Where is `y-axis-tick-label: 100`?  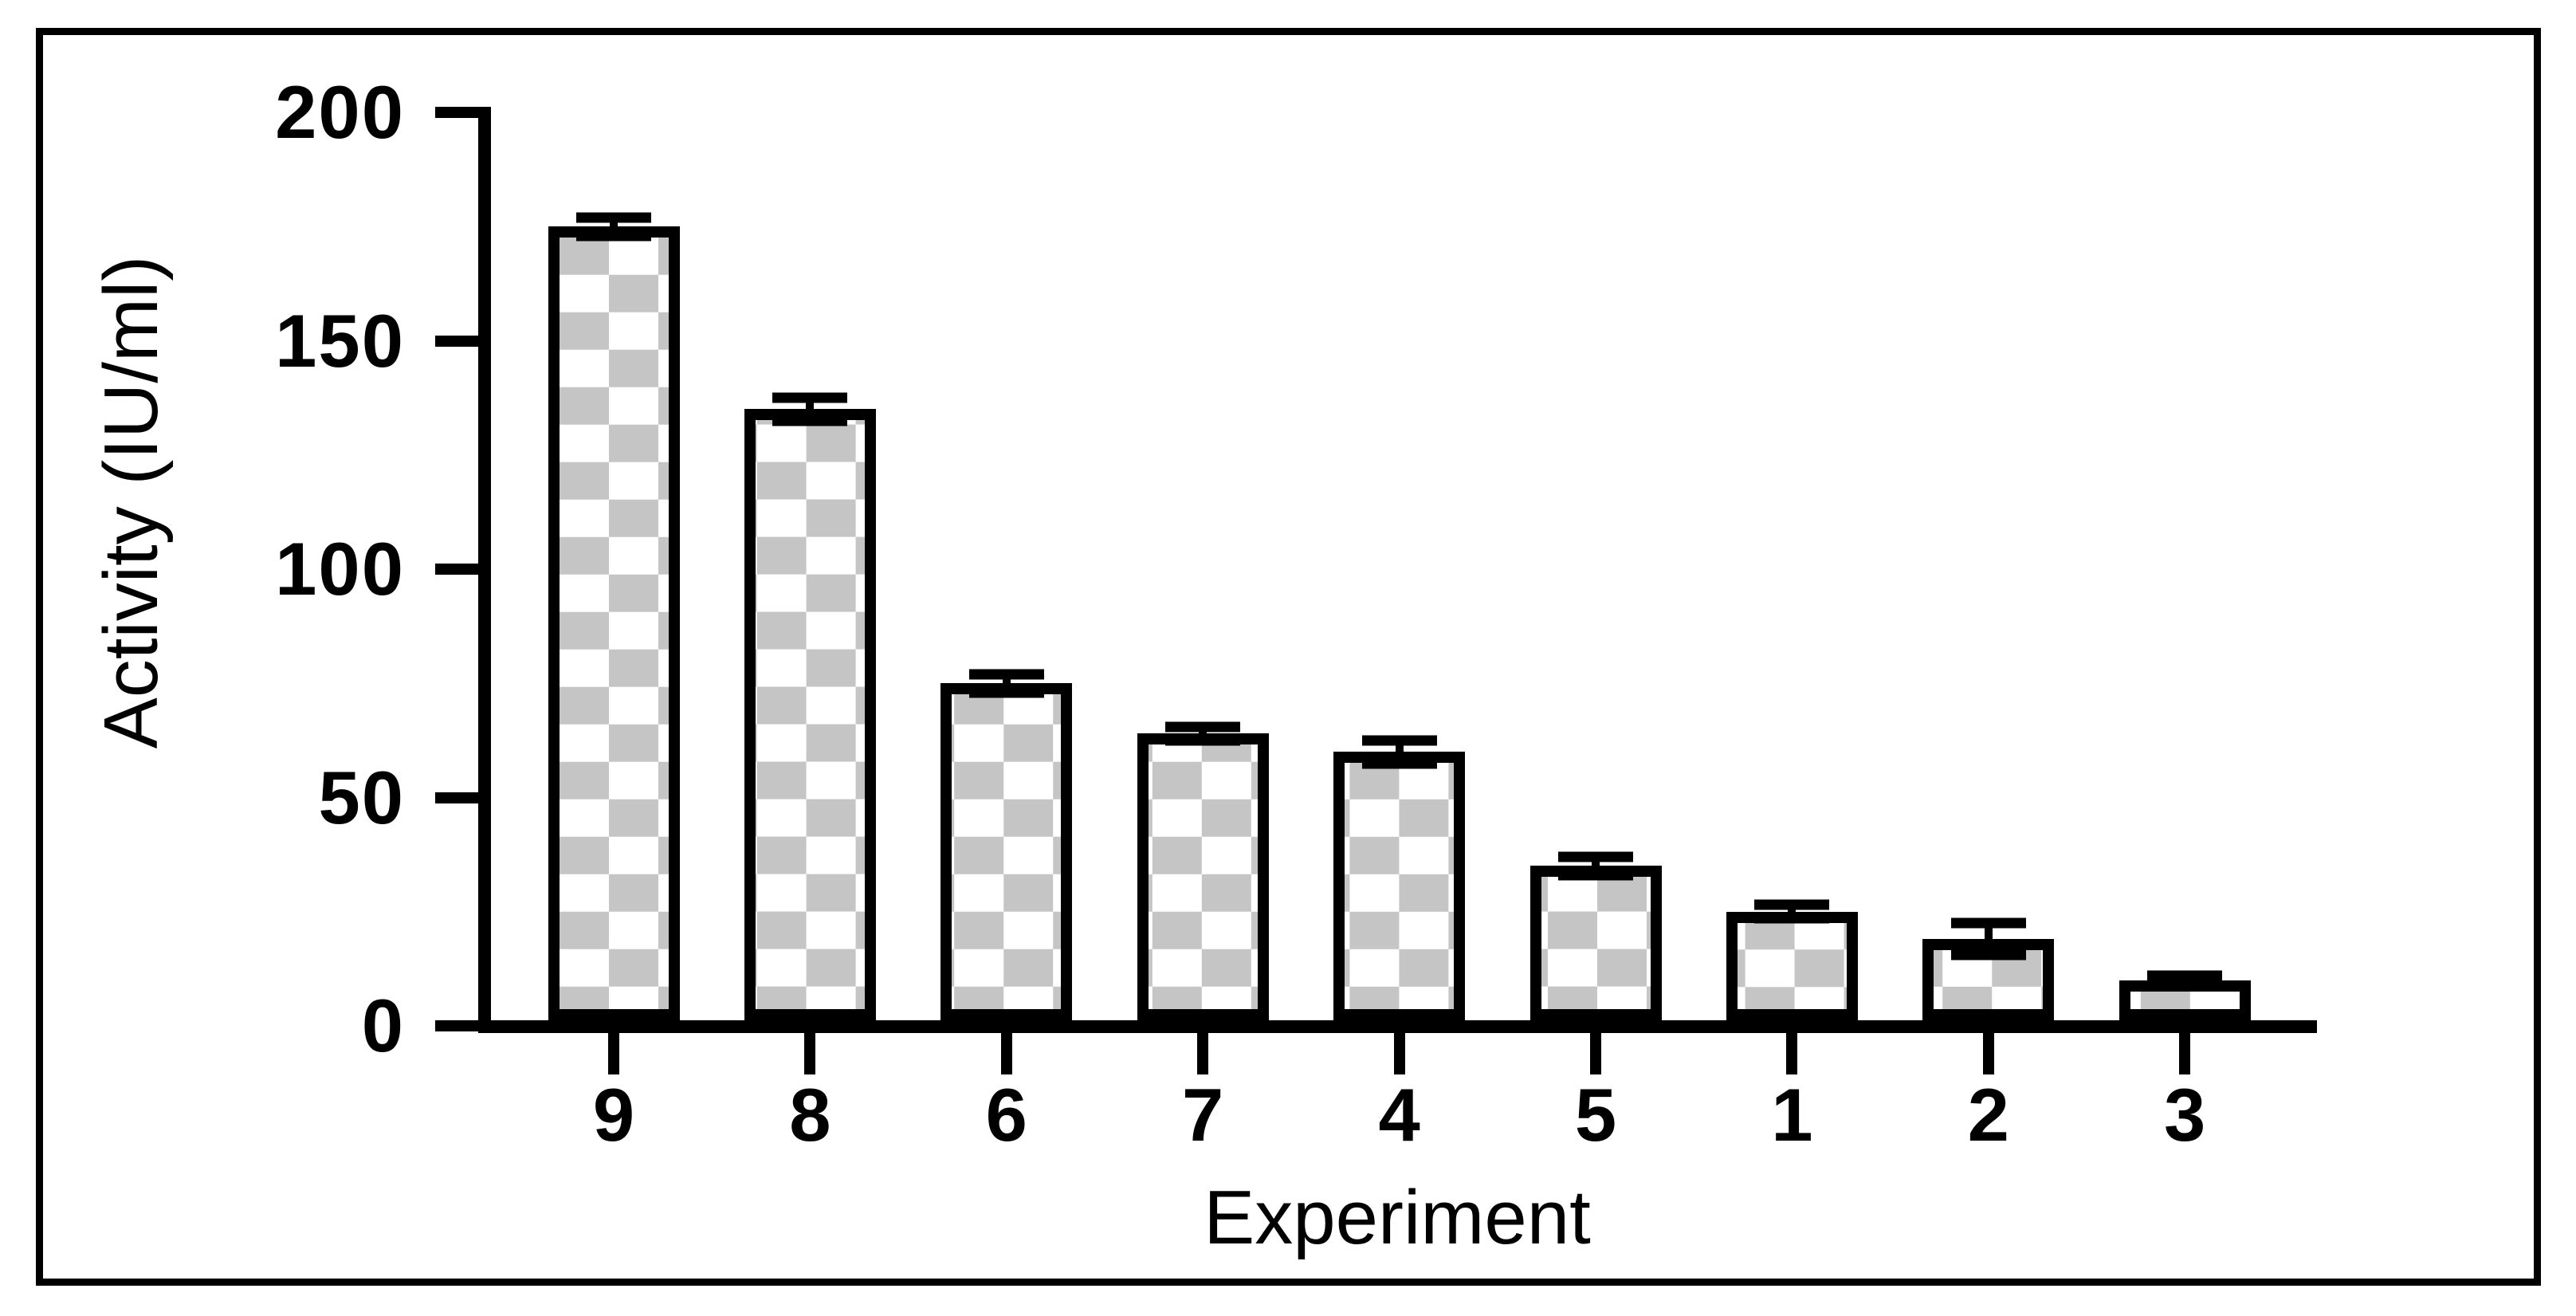
y-axis-tick-label: 100 is located at coordinates (340, 569).